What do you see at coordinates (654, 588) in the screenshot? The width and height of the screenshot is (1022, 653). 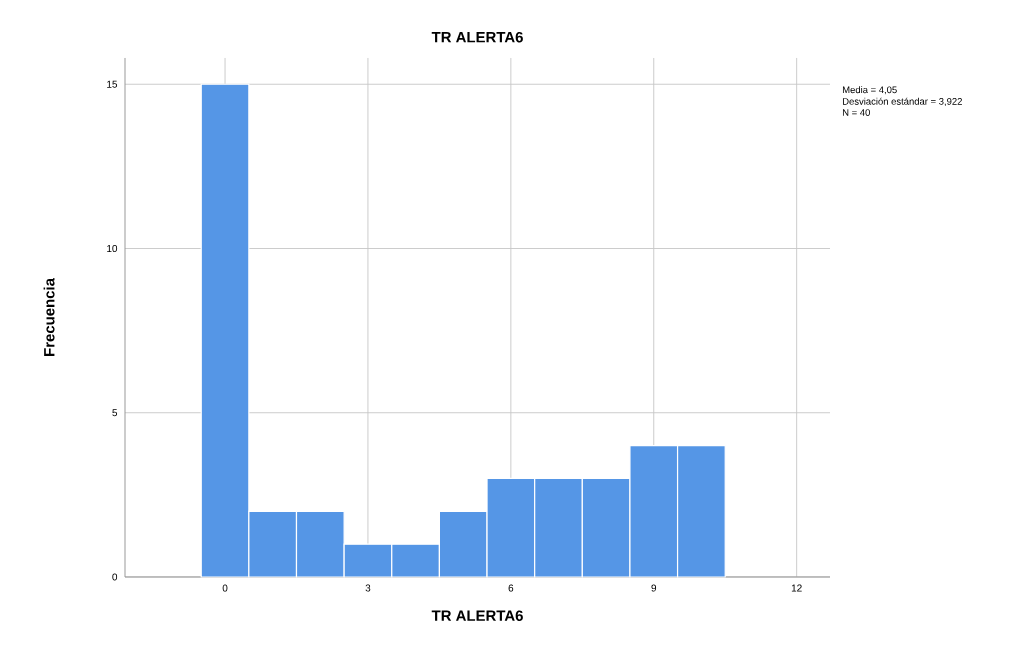 I see `x-tick-label: 9` at bounding box center [654, 588].